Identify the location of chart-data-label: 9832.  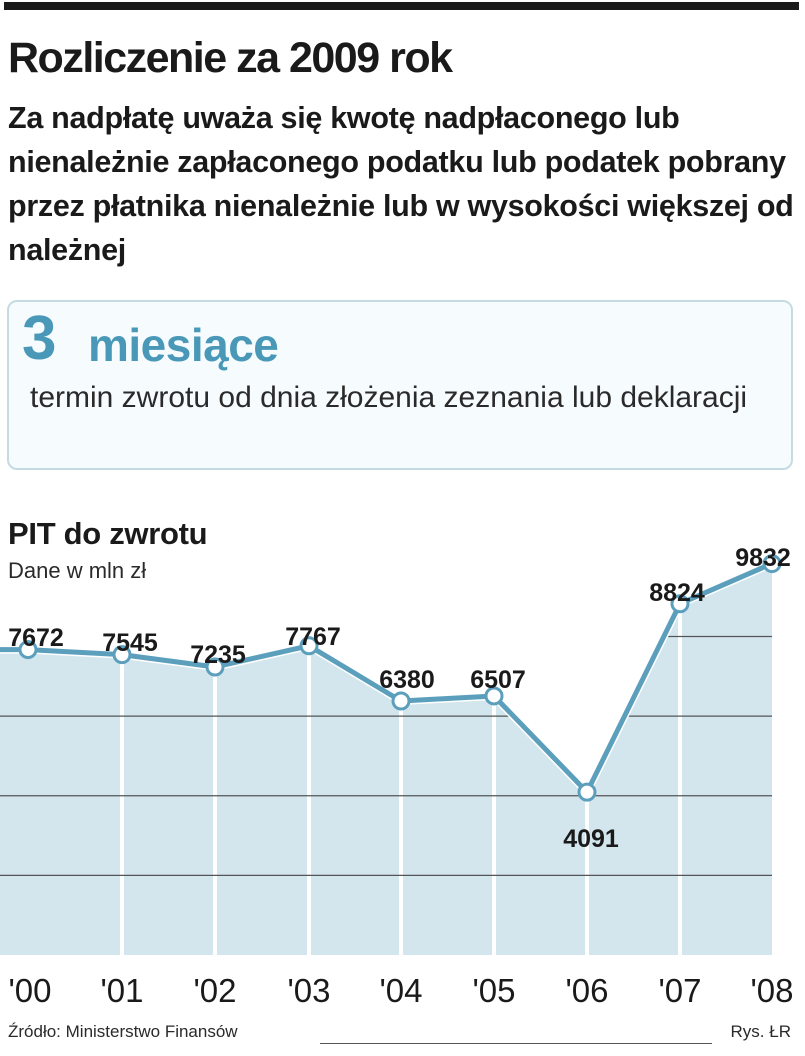
(763, 558).